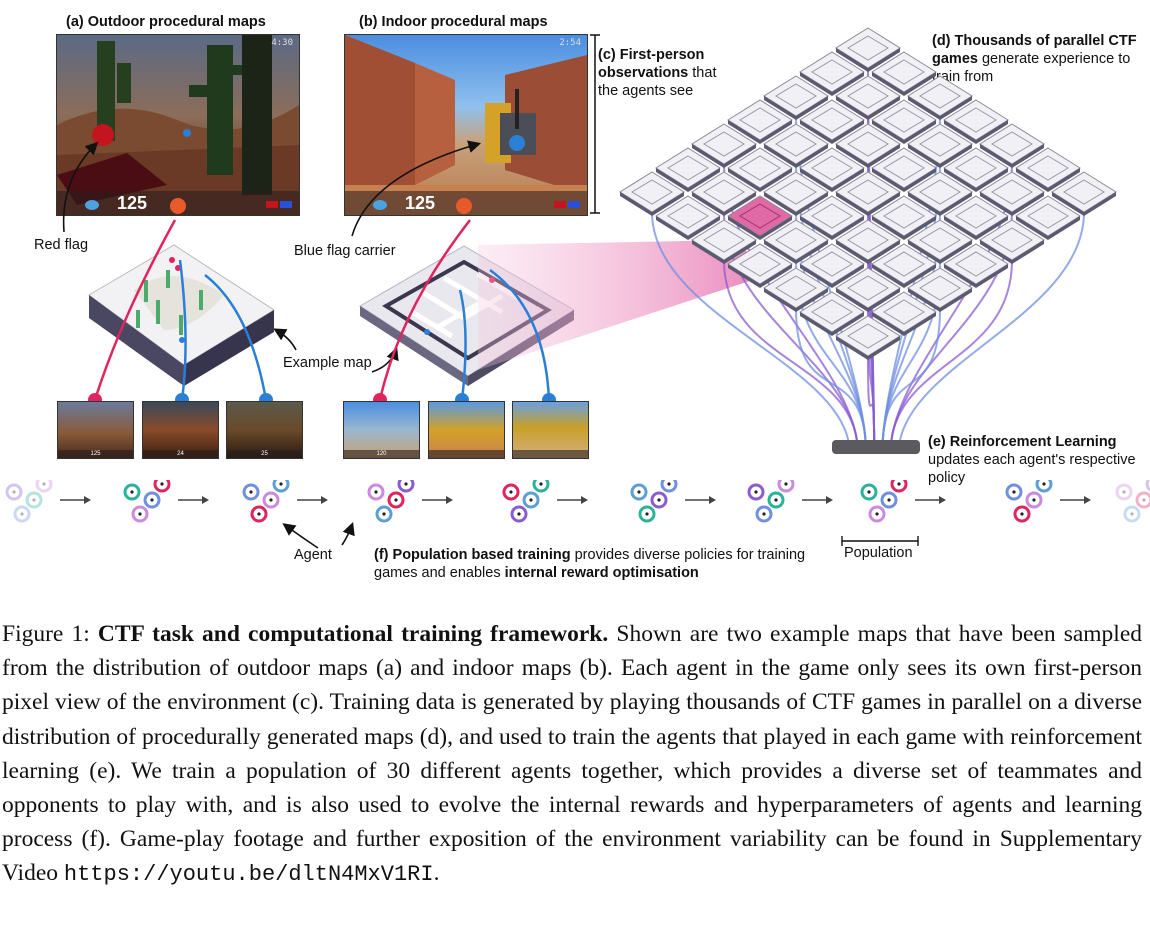 The image size is (1150, 932). Describe the element at coordinates (481, 555) in the screenshot. I see `panel-f-bold1: Population based training` at that location.